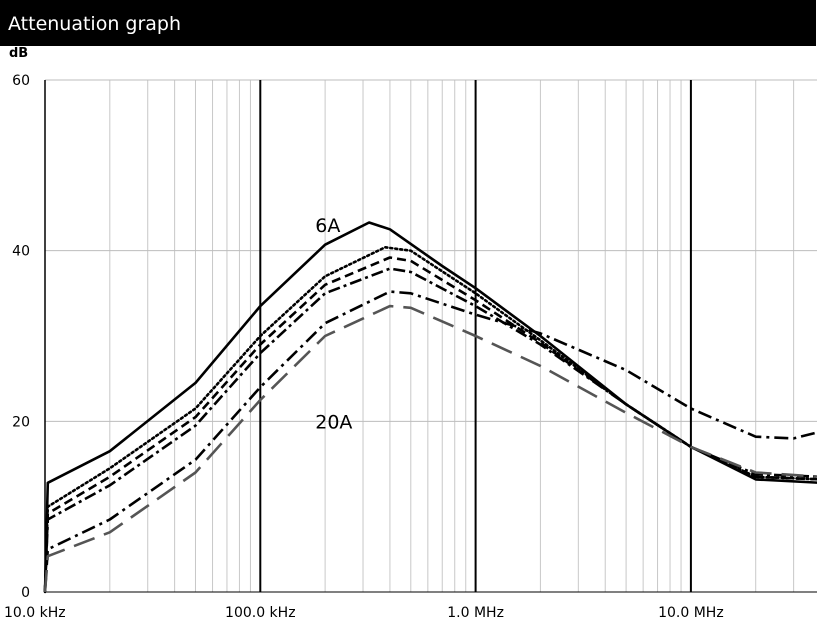  Describe the element at coordinates (260, 613) in the screenshot. I see `x-tick-label: 100.0 kHz` at that location.